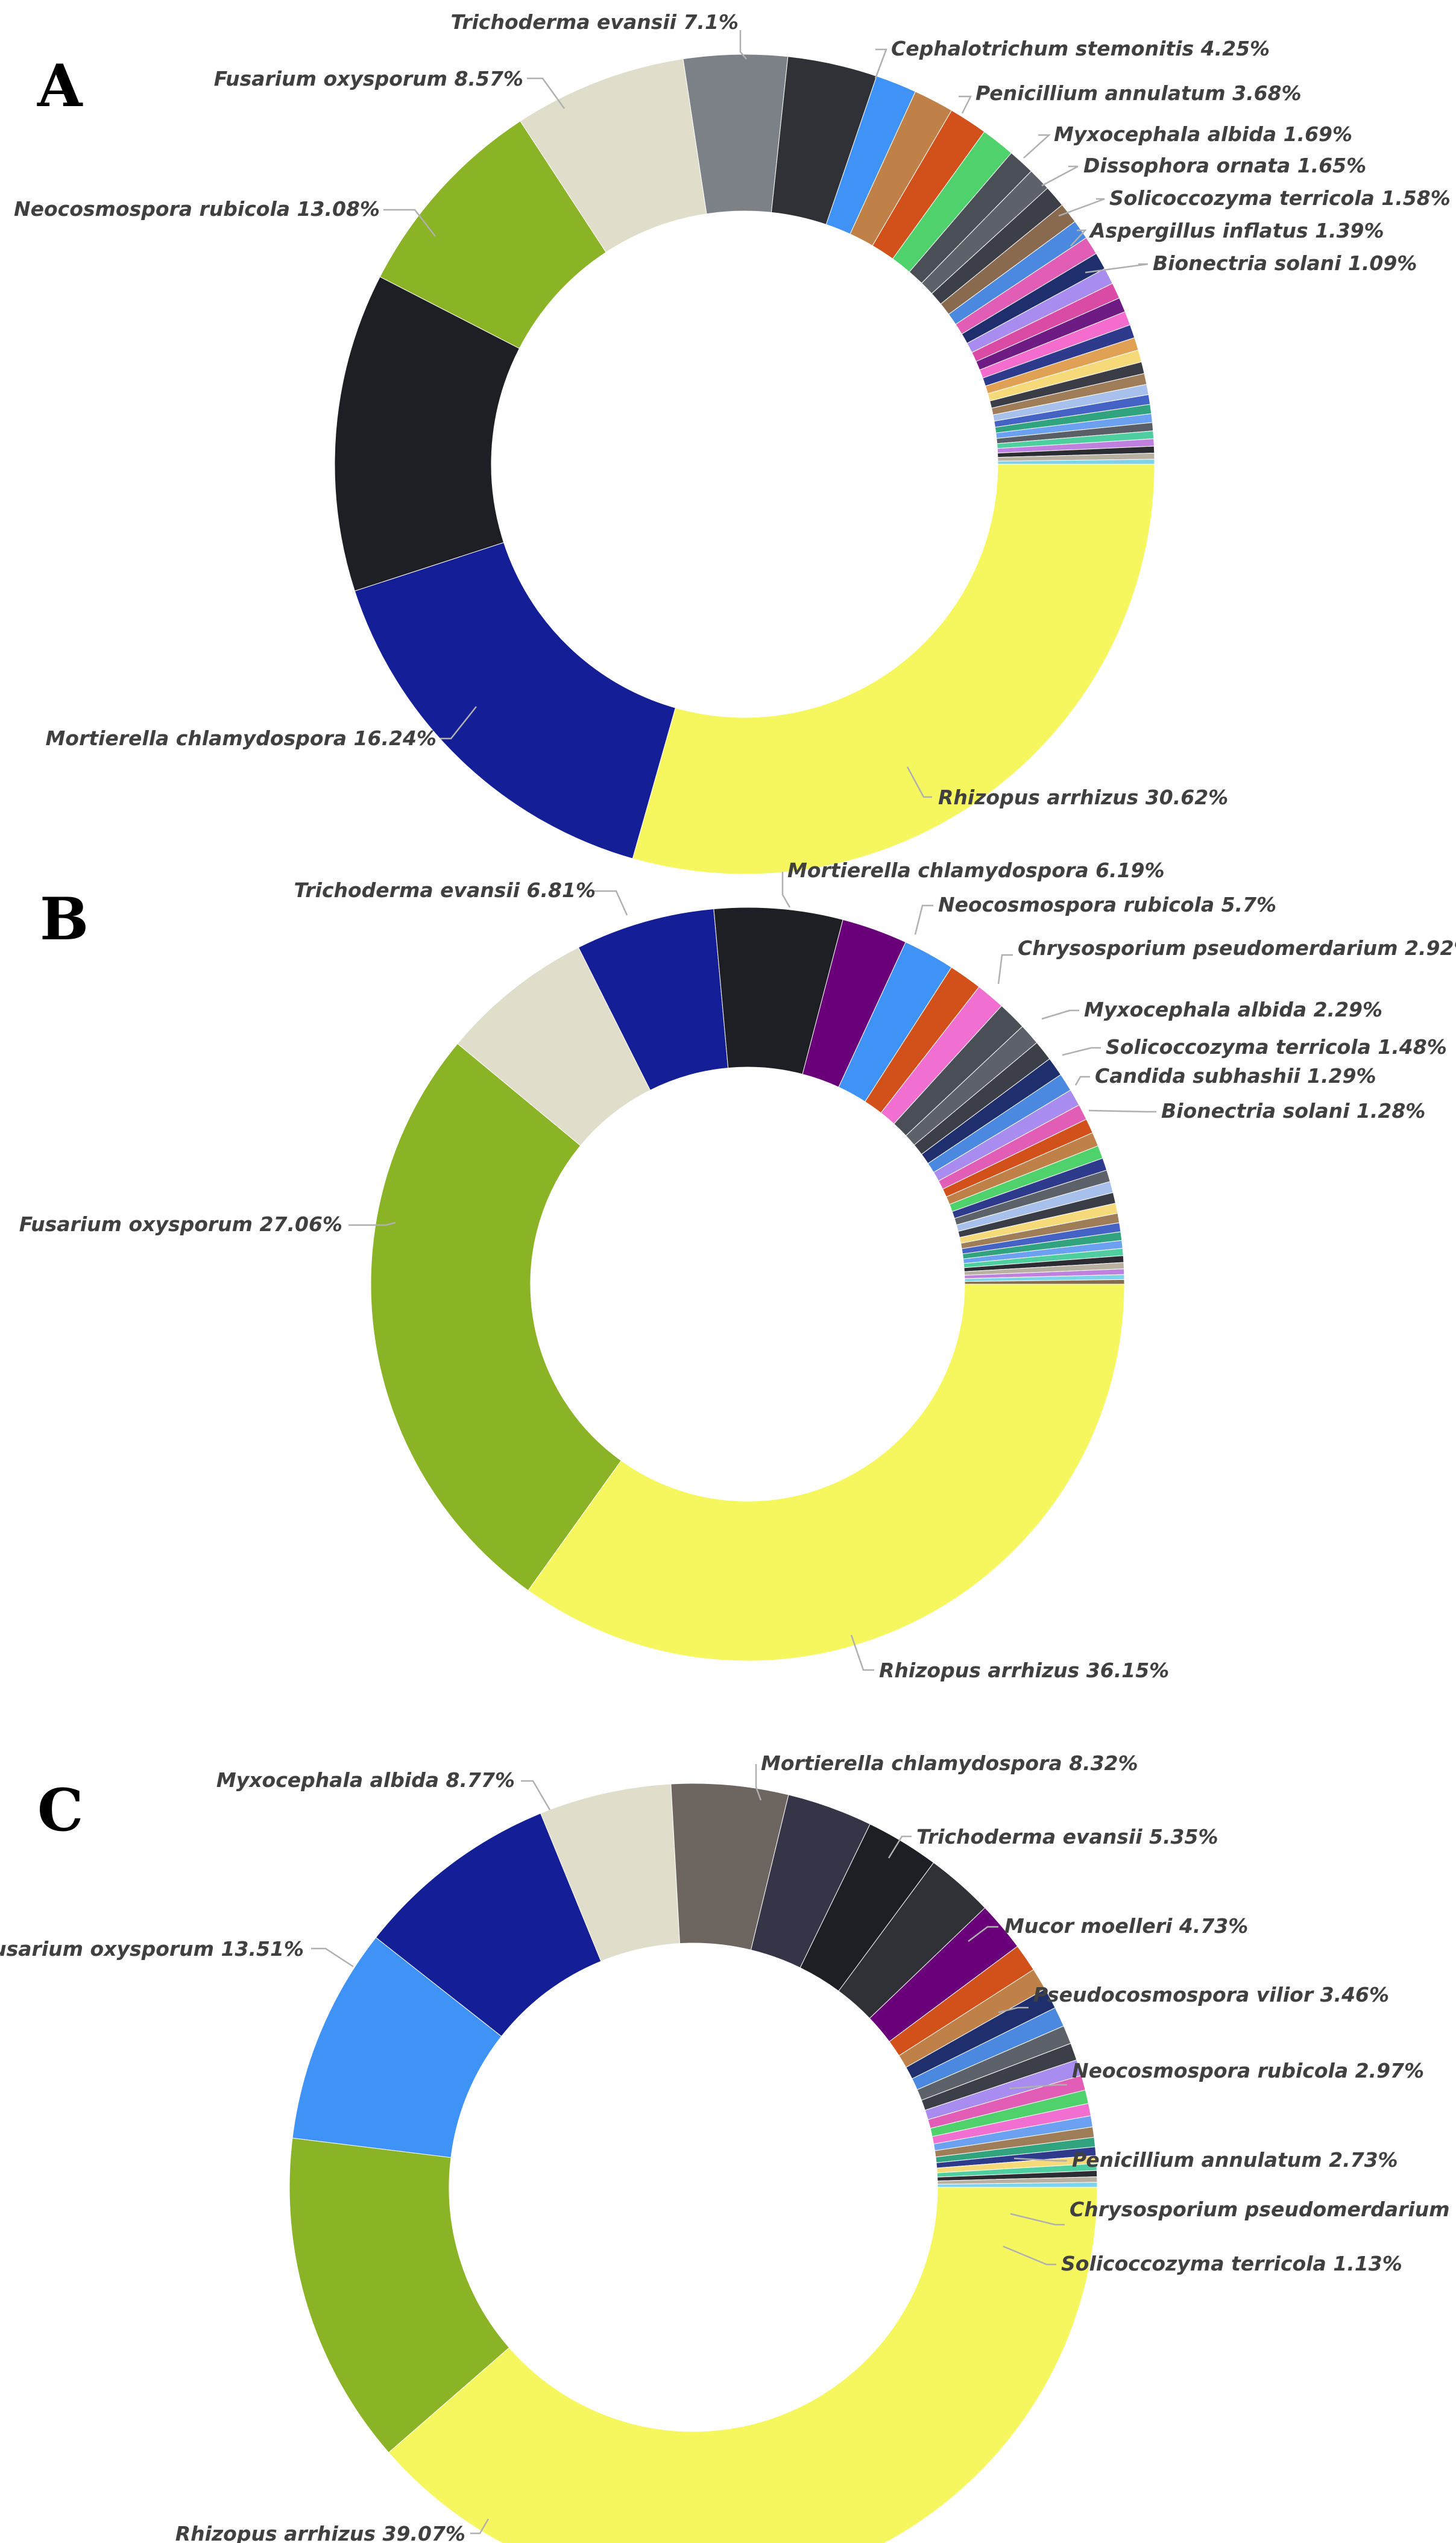  I want to click on slice-label: Myxocephala albida 2.29%, so click(1233, 1009).